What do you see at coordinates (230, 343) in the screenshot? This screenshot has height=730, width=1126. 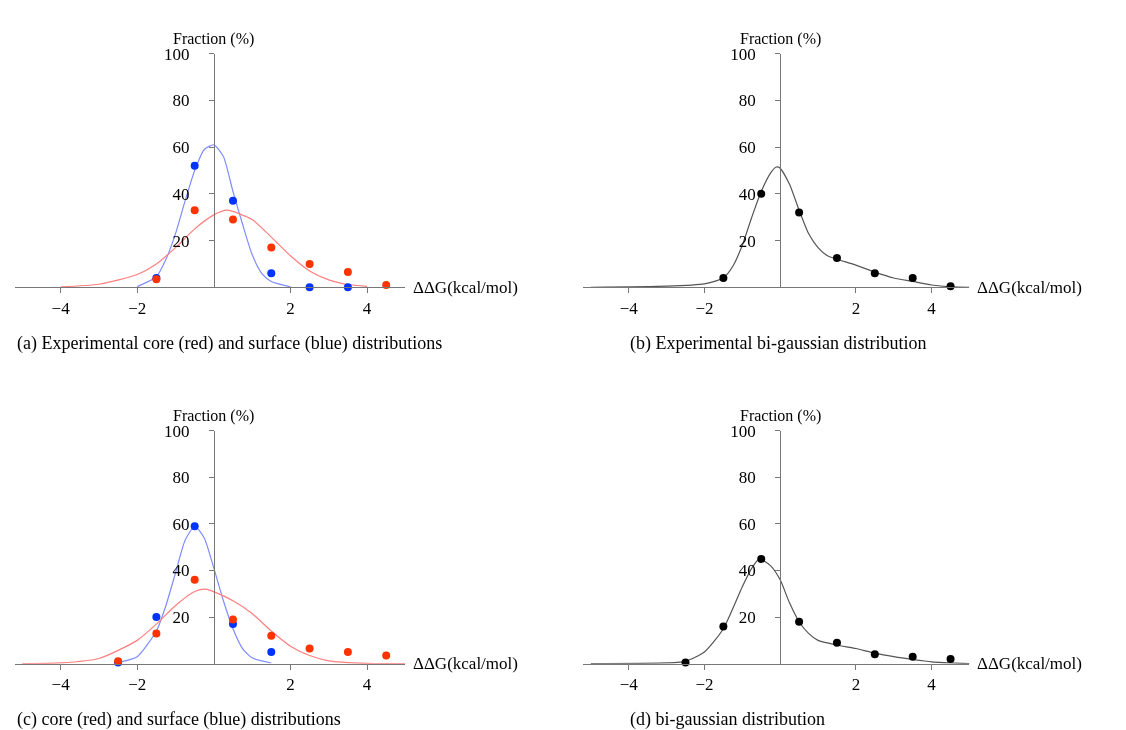 I see `text: (a) Experimental core (red) and surface (blue) distributions` at bounding box center [230, 343].